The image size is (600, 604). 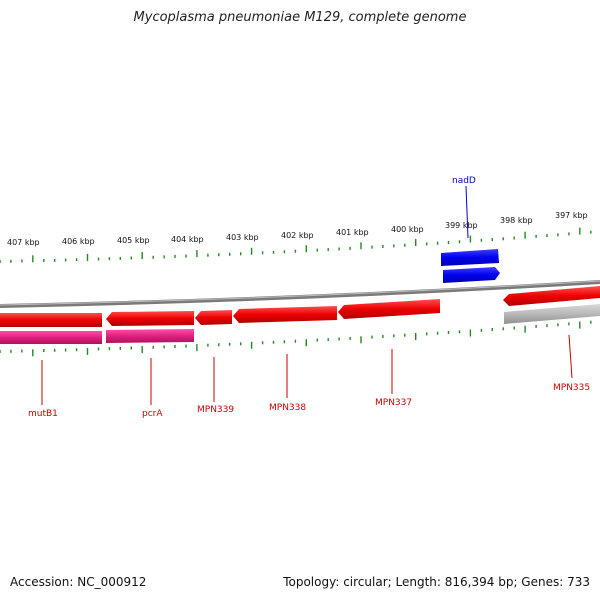 I want to click on gene-pcrA-arrow, so click(x=150, y=318).